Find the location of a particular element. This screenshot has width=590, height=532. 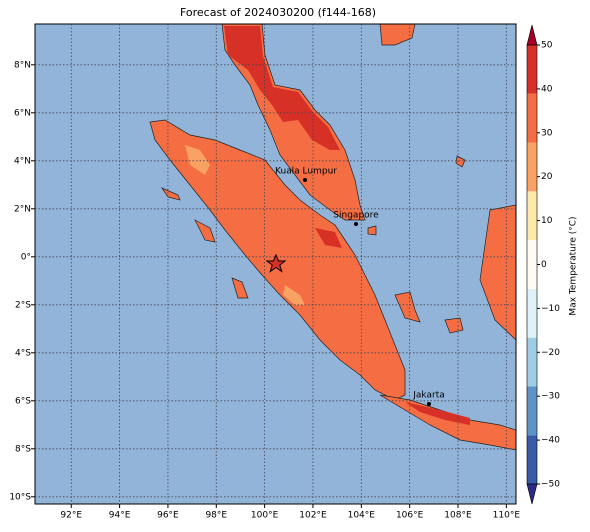

city-label: Singapore is located at coordinates (356, 216).